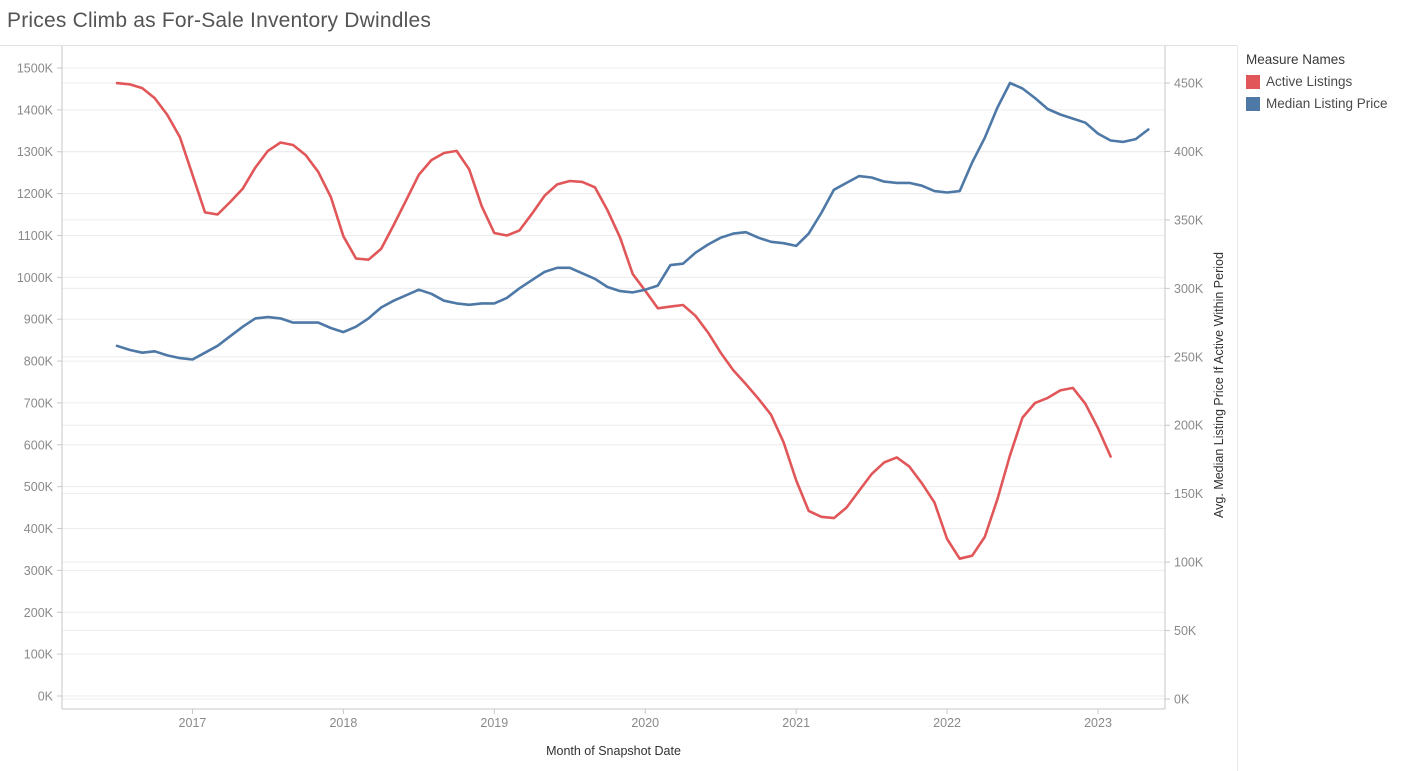  Describe the element at coordinates (796, 723) in the screenshot. I see `x-axis-tick-label: 2021` at that location.